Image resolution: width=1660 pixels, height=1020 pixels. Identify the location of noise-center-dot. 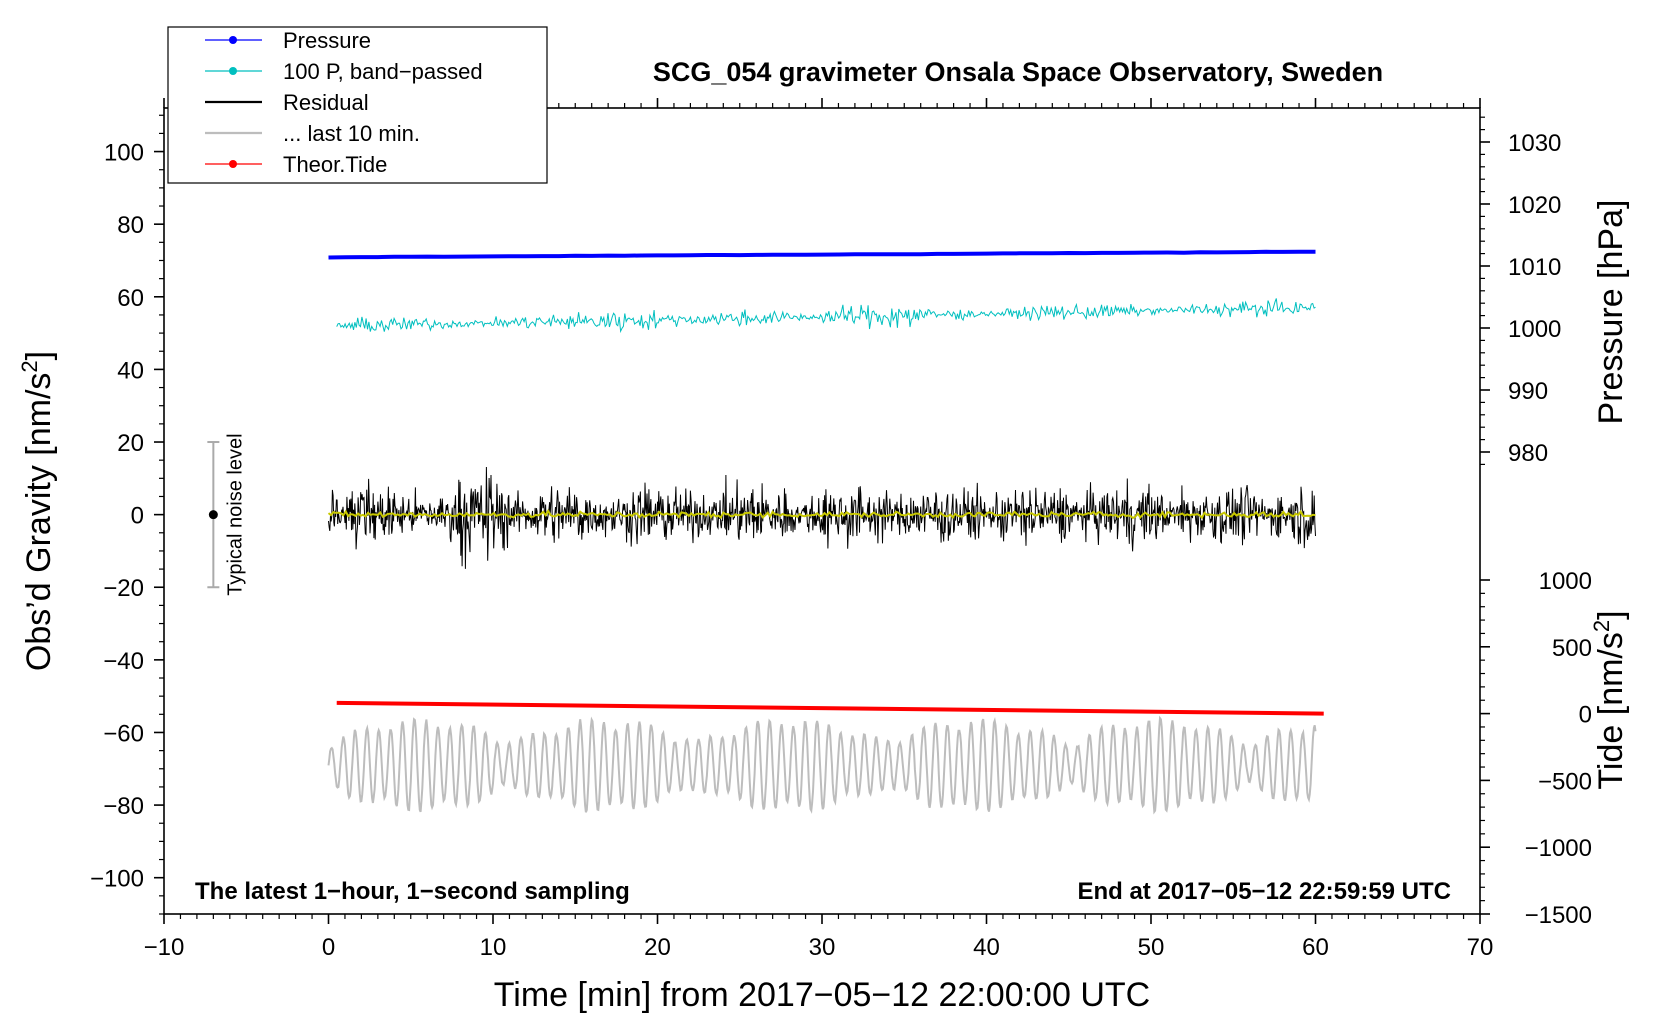
(213, 515).